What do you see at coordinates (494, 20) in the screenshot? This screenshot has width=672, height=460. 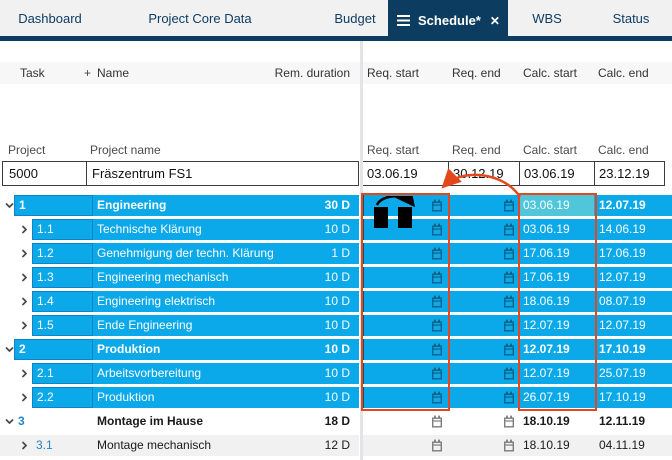 I see `close-icon: ✕` at bounding box center [494, 20].